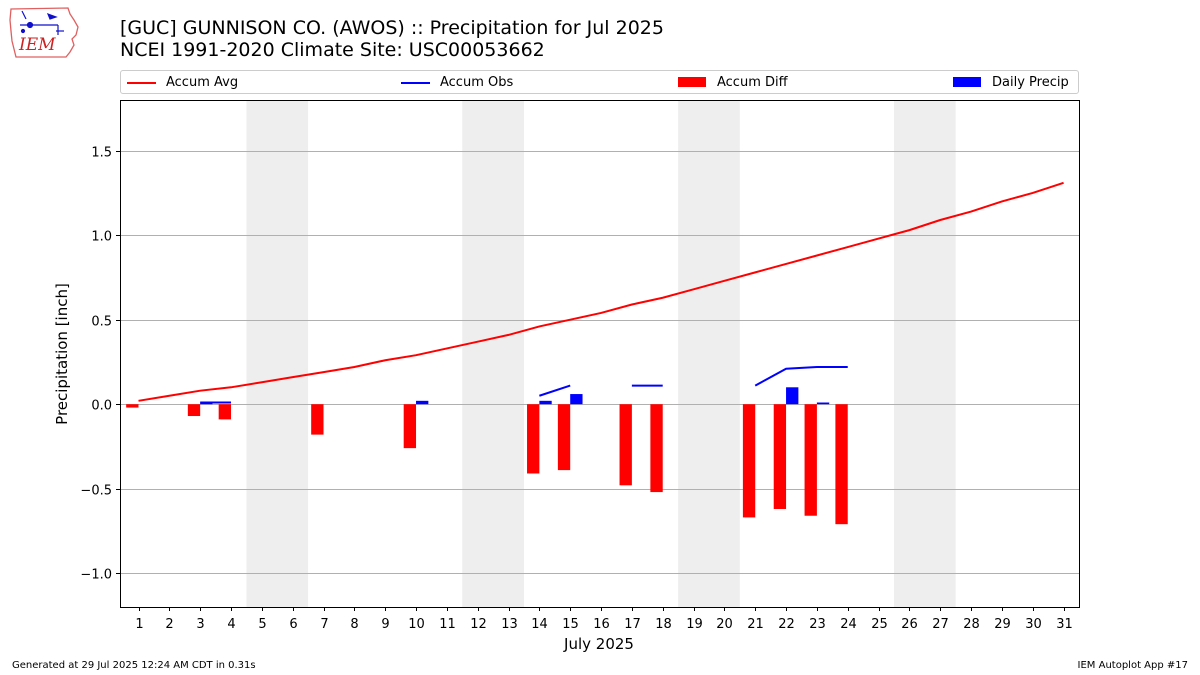  Describe the element at coordinates (231, 624) in the screenshot. I see `x-tick-label: 4` at that location.